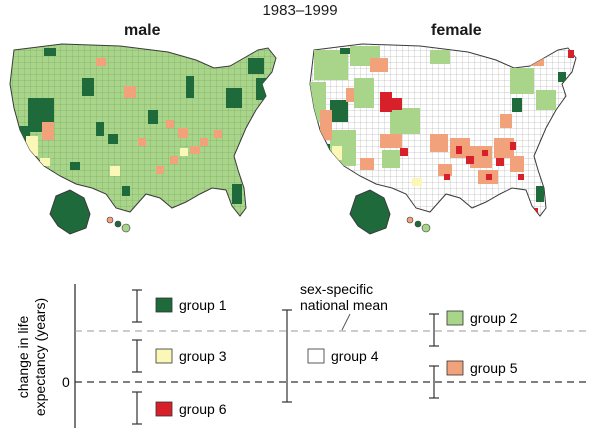  What do you see at coordinates (456, 30) in the screenshot?
I see `female-panel-title: female` at bounding box center [456, 30].